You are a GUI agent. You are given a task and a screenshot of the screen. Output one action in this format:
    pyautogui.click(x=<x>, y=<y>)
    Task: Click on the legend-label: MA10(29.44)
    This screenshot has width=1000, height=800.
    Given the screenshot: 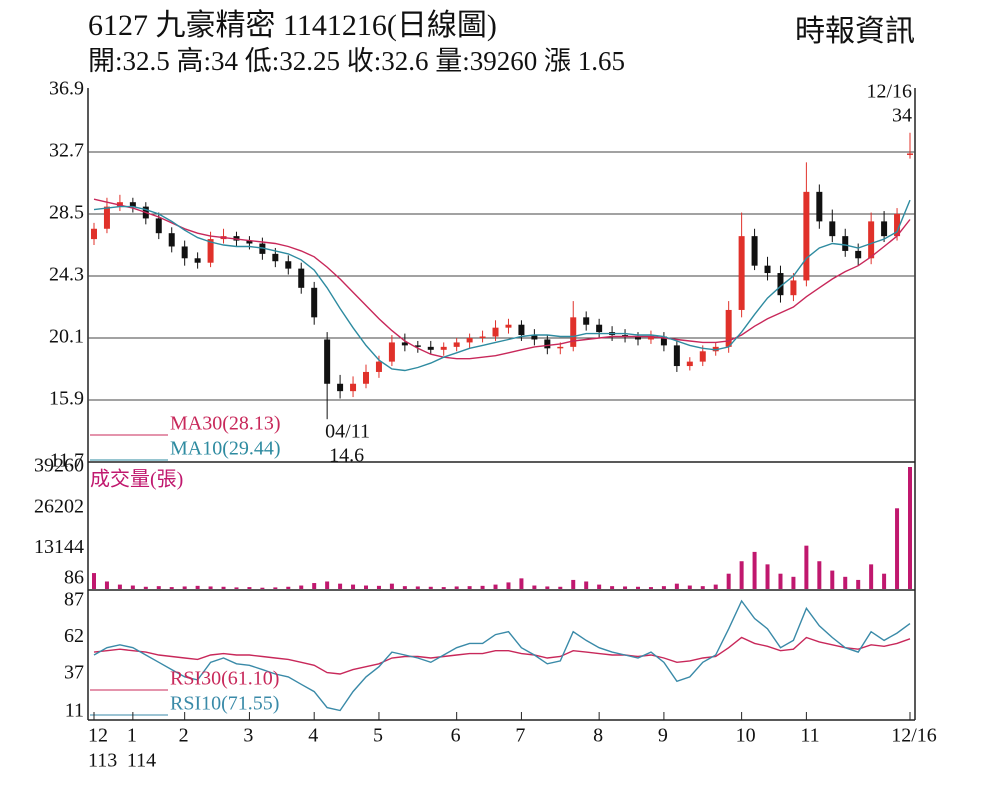 What is the action you would take?
    pyautogui.click(x=225, y=449)
    